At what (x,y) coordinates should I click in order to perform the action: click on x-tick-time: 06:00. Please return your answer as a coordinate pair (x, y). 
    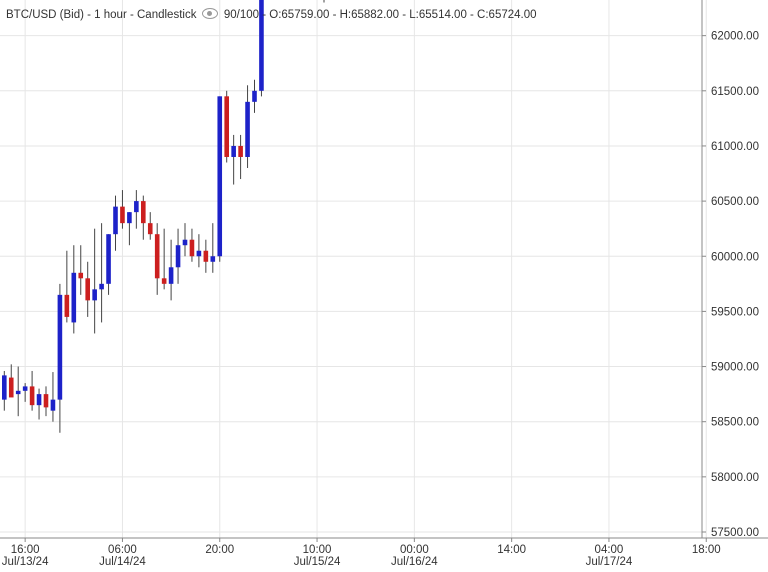
    Looking at the image, I should click on (122, 550).